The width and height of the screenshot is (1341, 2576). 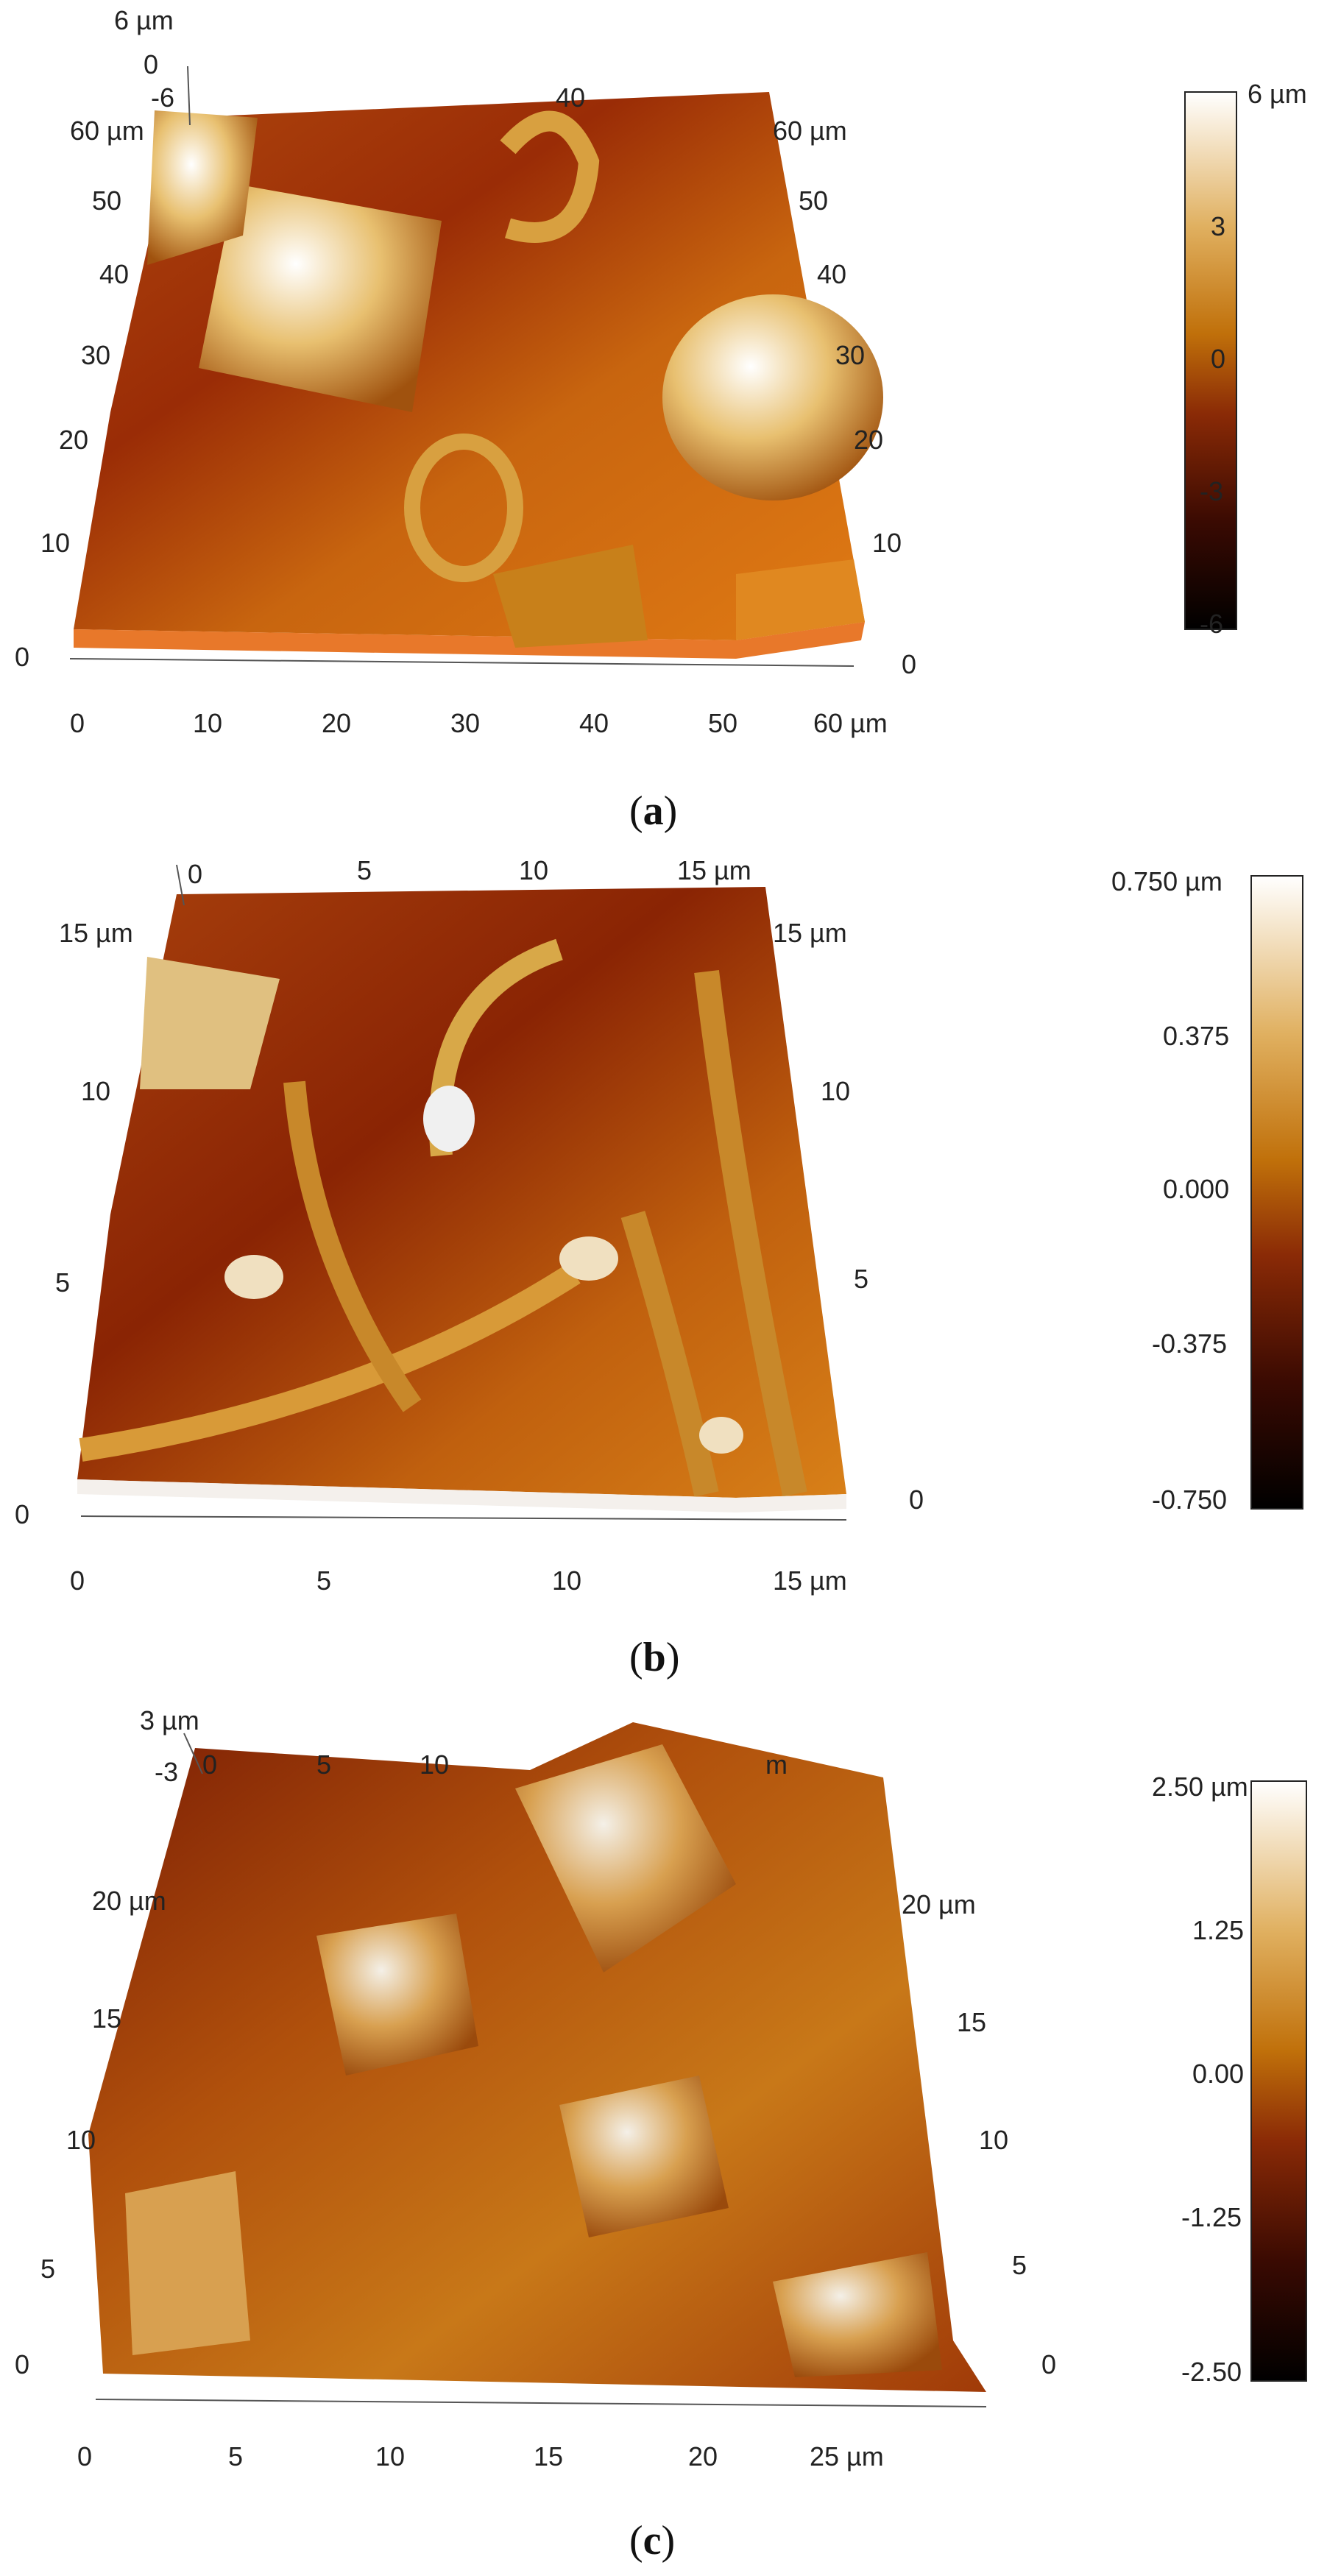 What do you see at coordinates (166, 1772) in the screenshot?
I see `z-axis-label: -3` at bounding box center [166, 1772].